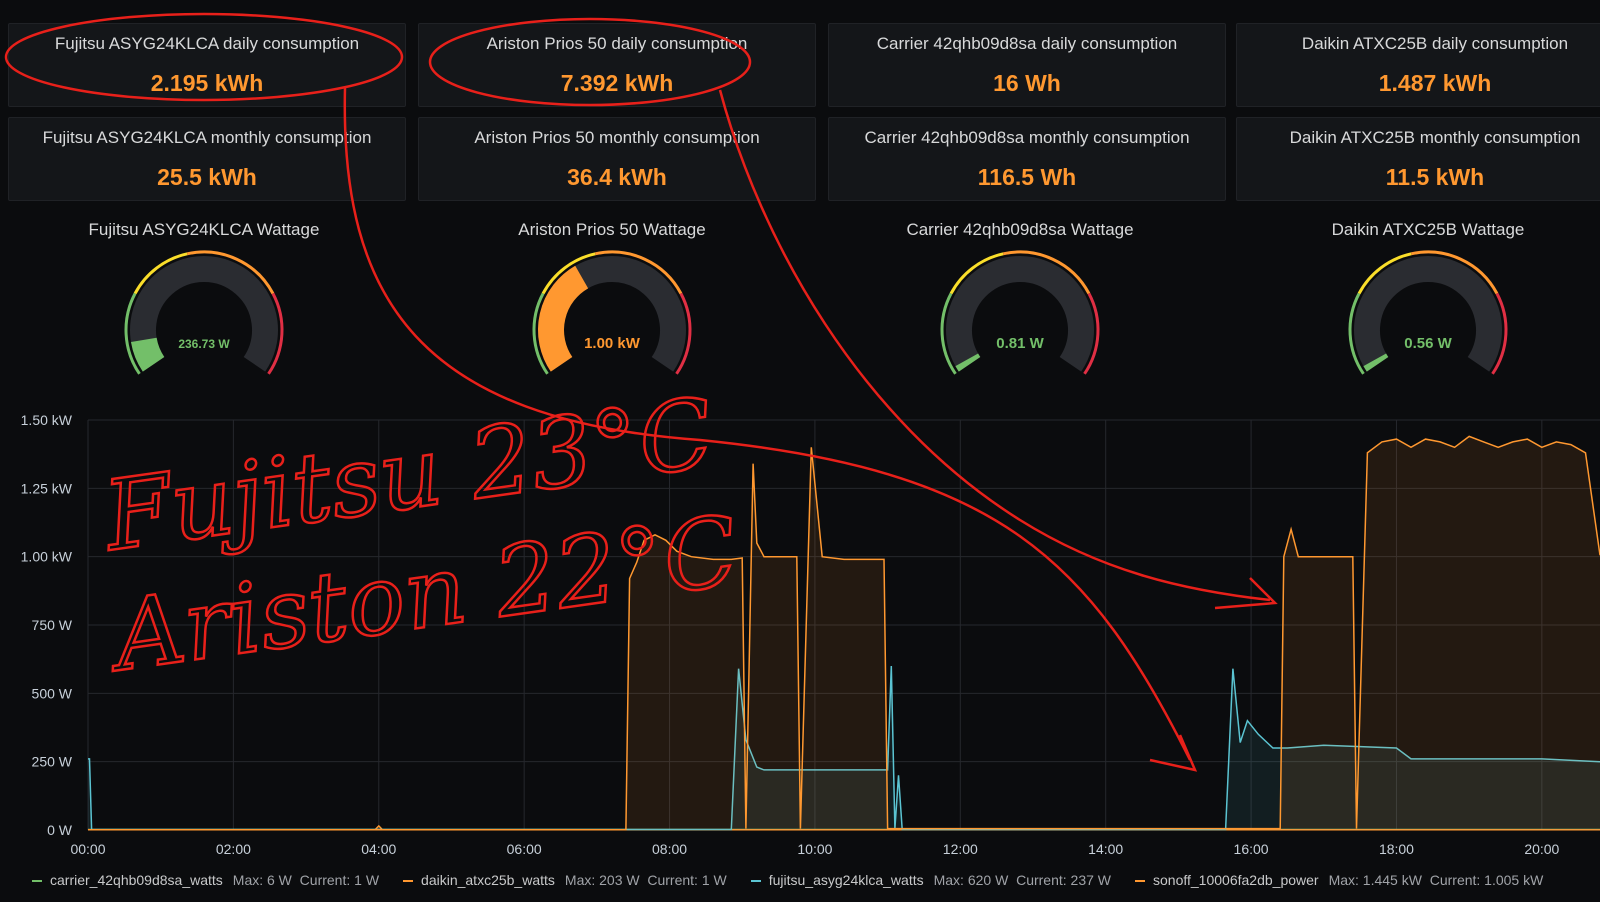  I want to click on legend-series-name: fujitsu_asyg24klca_watts, so click(846, 880).